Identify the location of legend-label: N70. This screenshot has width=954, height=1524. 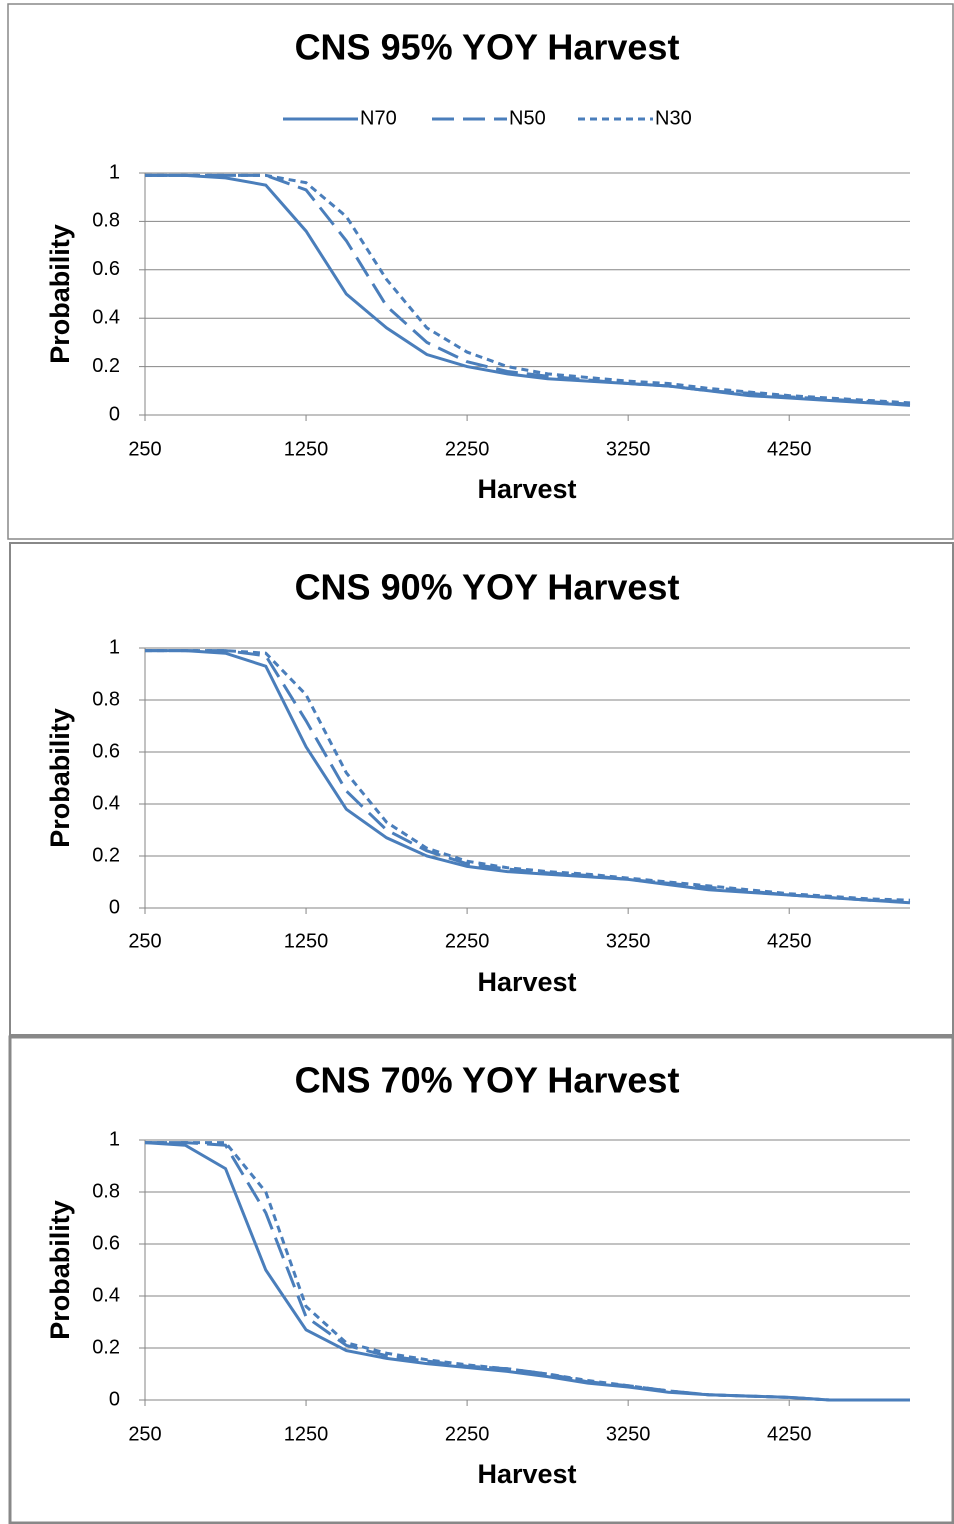
(378, 118).